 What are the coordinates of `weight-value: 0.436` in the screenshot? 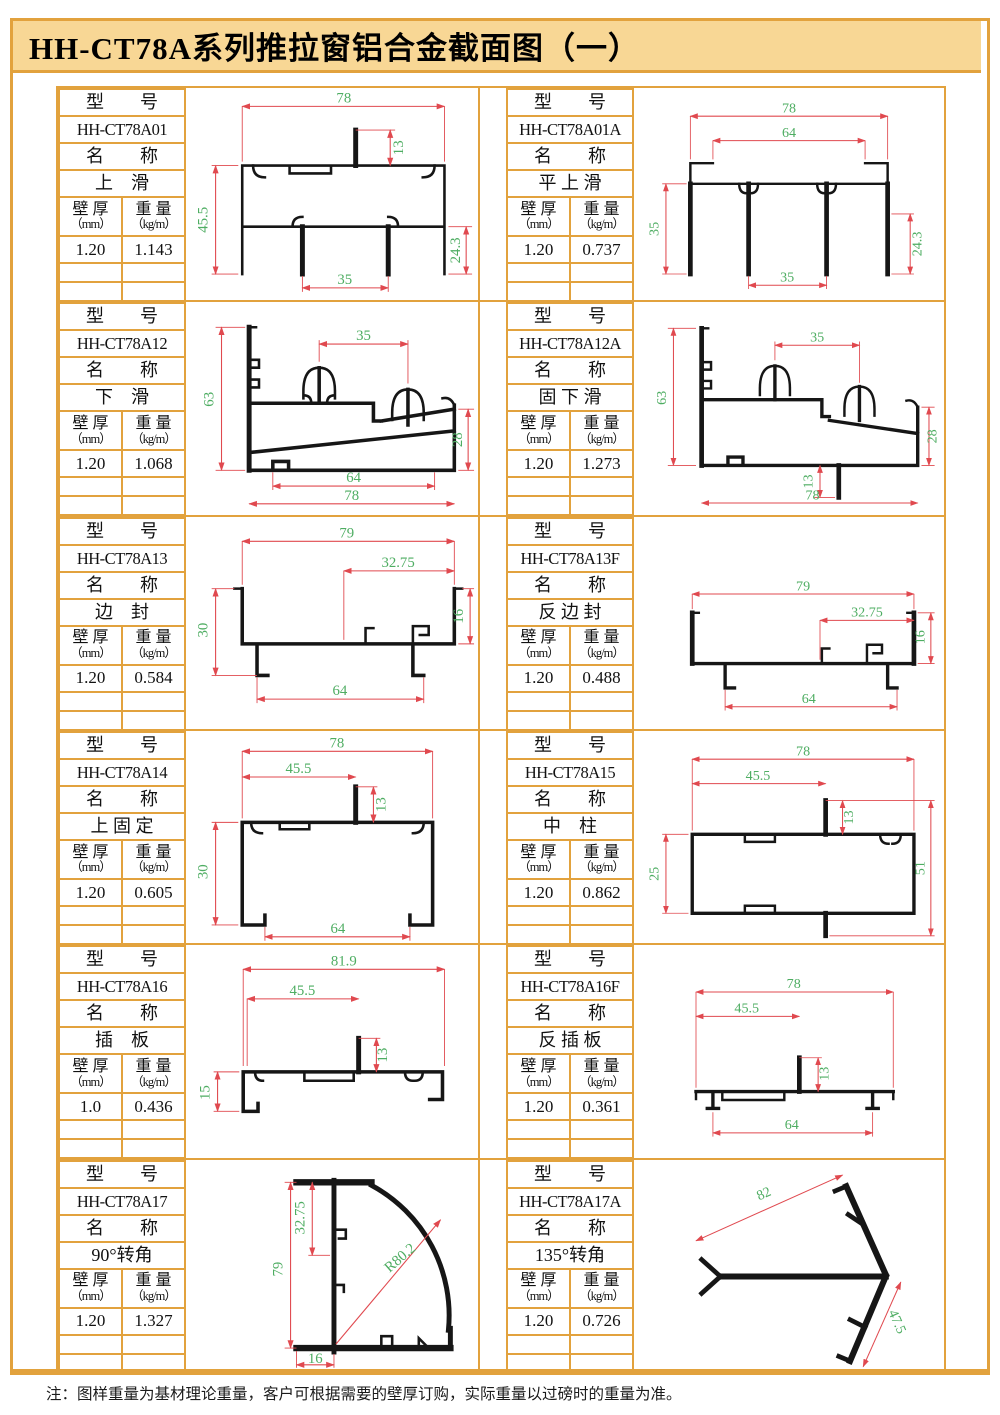 It's located at (153, 1107).